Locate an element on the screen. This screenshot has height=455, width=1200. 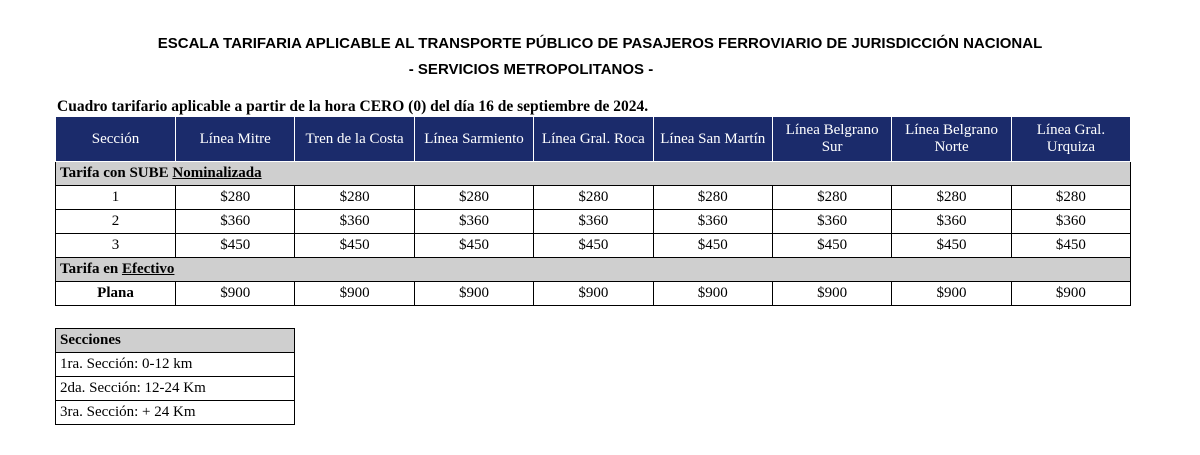
subtitle: - SERVICIOS METROPOLITANOS - is located at coordinates (531, 69).